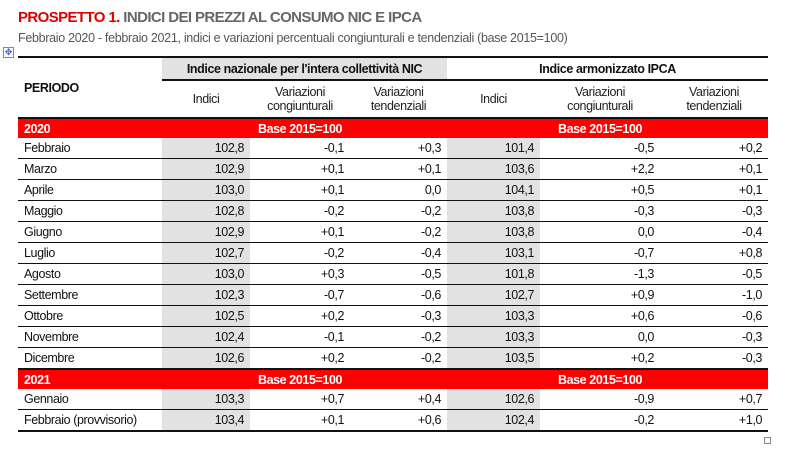  What do you see at coordinates (90, 148) in the screenshot?
I see `period-cell: Febbraio` at bounding box center [90, 148].